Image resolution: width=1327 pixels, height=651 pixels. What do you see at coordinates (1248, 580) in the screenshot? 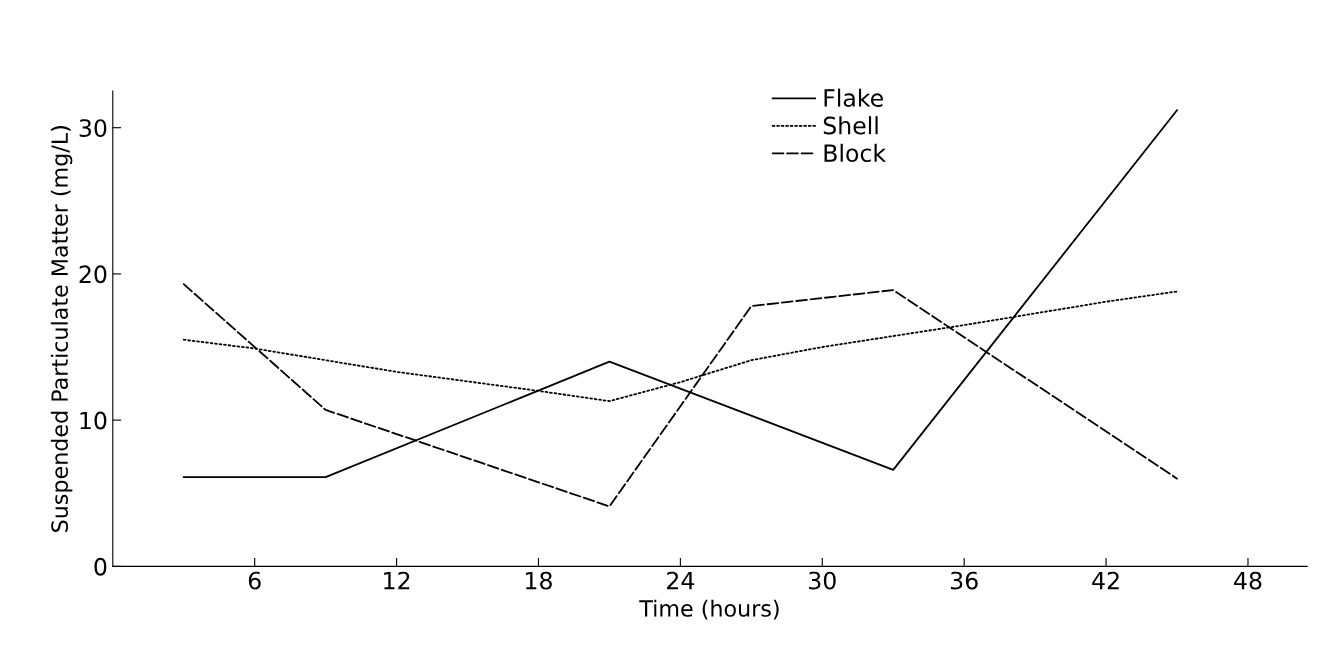
I see `x-tick-label: 48` at bounding box center [1248, 580].